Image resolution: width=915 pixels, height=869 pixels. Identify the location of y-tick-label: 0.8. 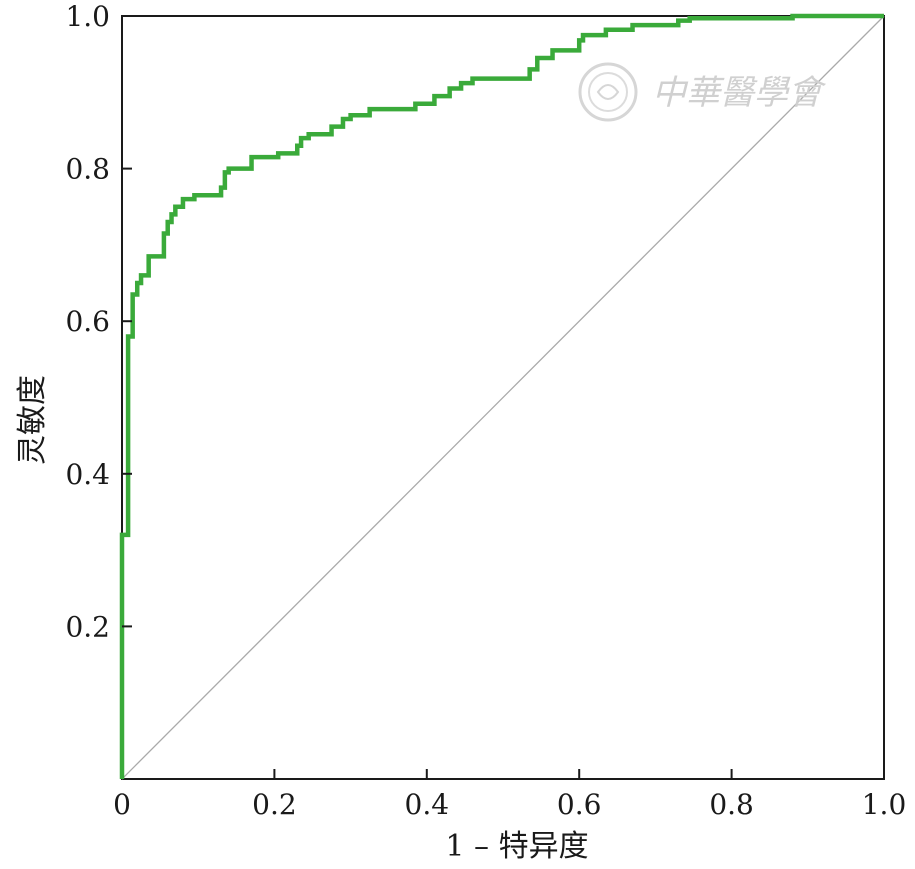
(87, 169).